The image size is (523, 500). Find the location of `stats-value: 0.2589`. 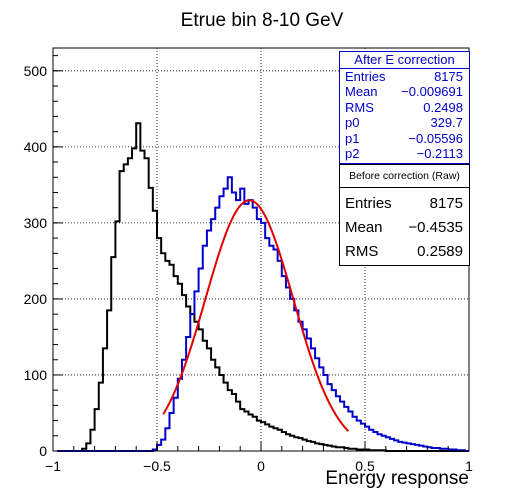

stats-value: 0.2589 is located at coordinates (440, 251).